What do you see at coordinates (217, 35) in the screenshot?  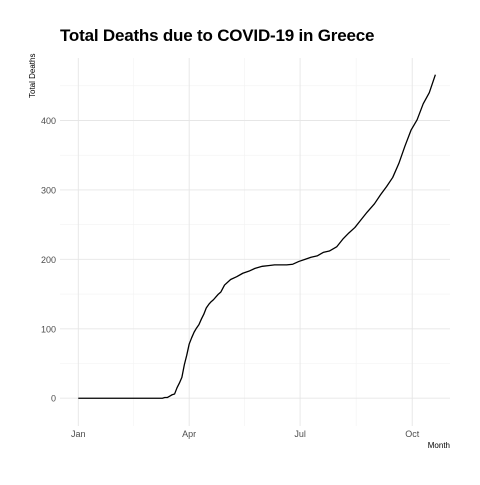 I see `chart-title: Total Deaths due to COVID-19 in Greece` at bounding box center [217, 35].